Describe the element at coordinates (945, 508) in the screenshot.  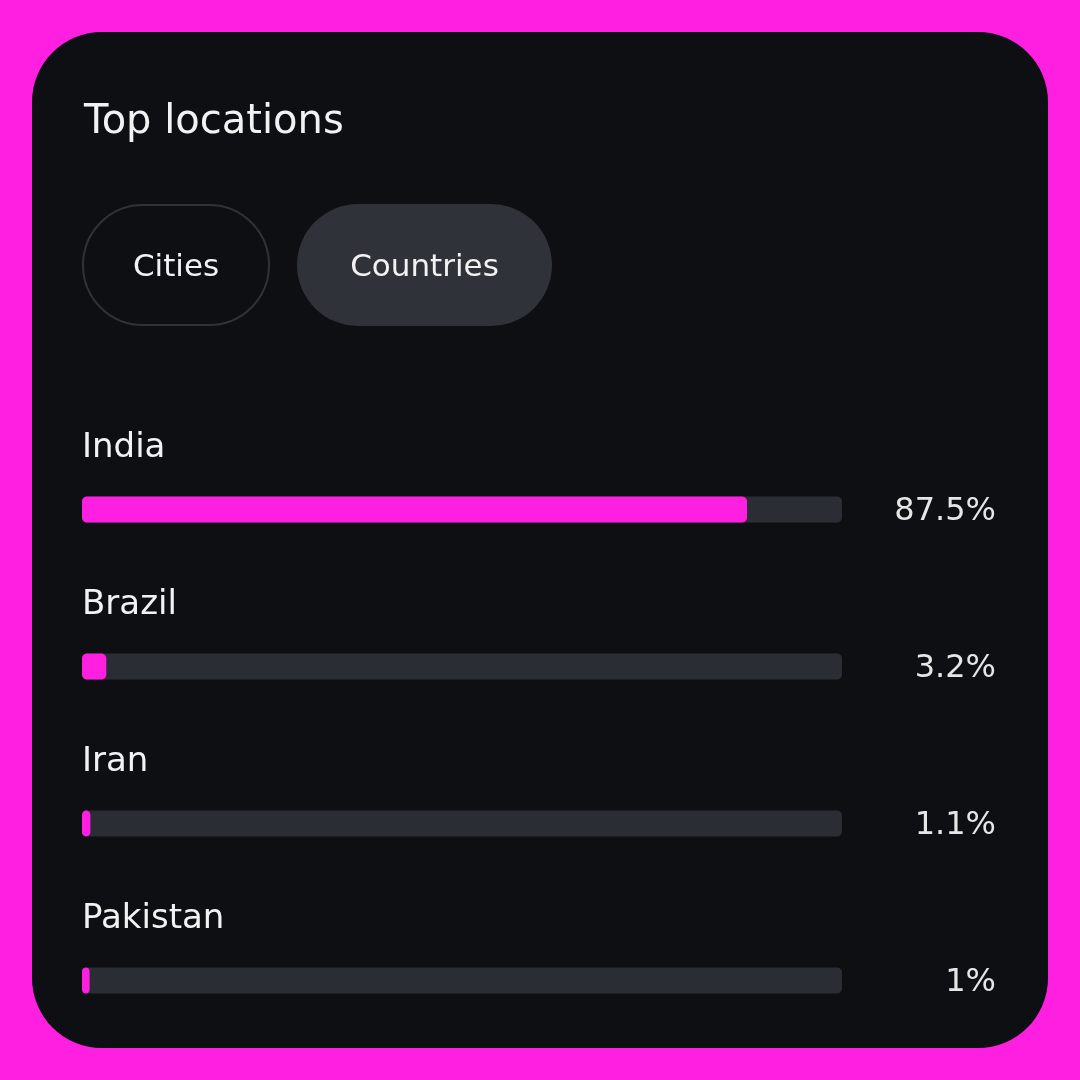
I see `data-label: 87.5%` at that location.